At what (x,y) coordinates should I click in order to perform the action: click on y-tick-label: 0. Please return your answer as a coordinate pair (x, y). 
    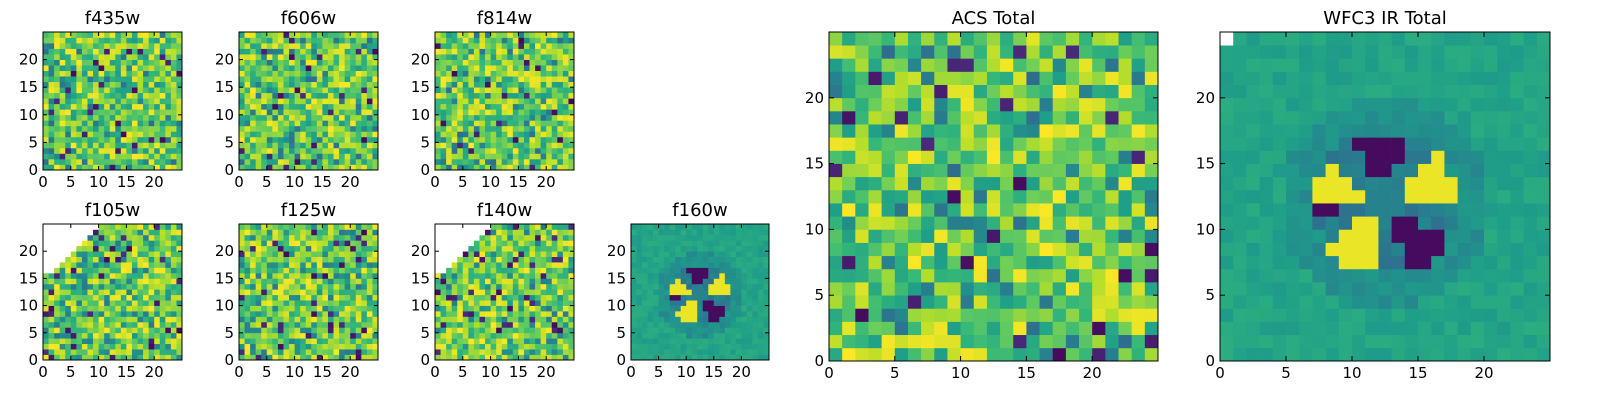
    Looking at the image, I should click on (229, 360).